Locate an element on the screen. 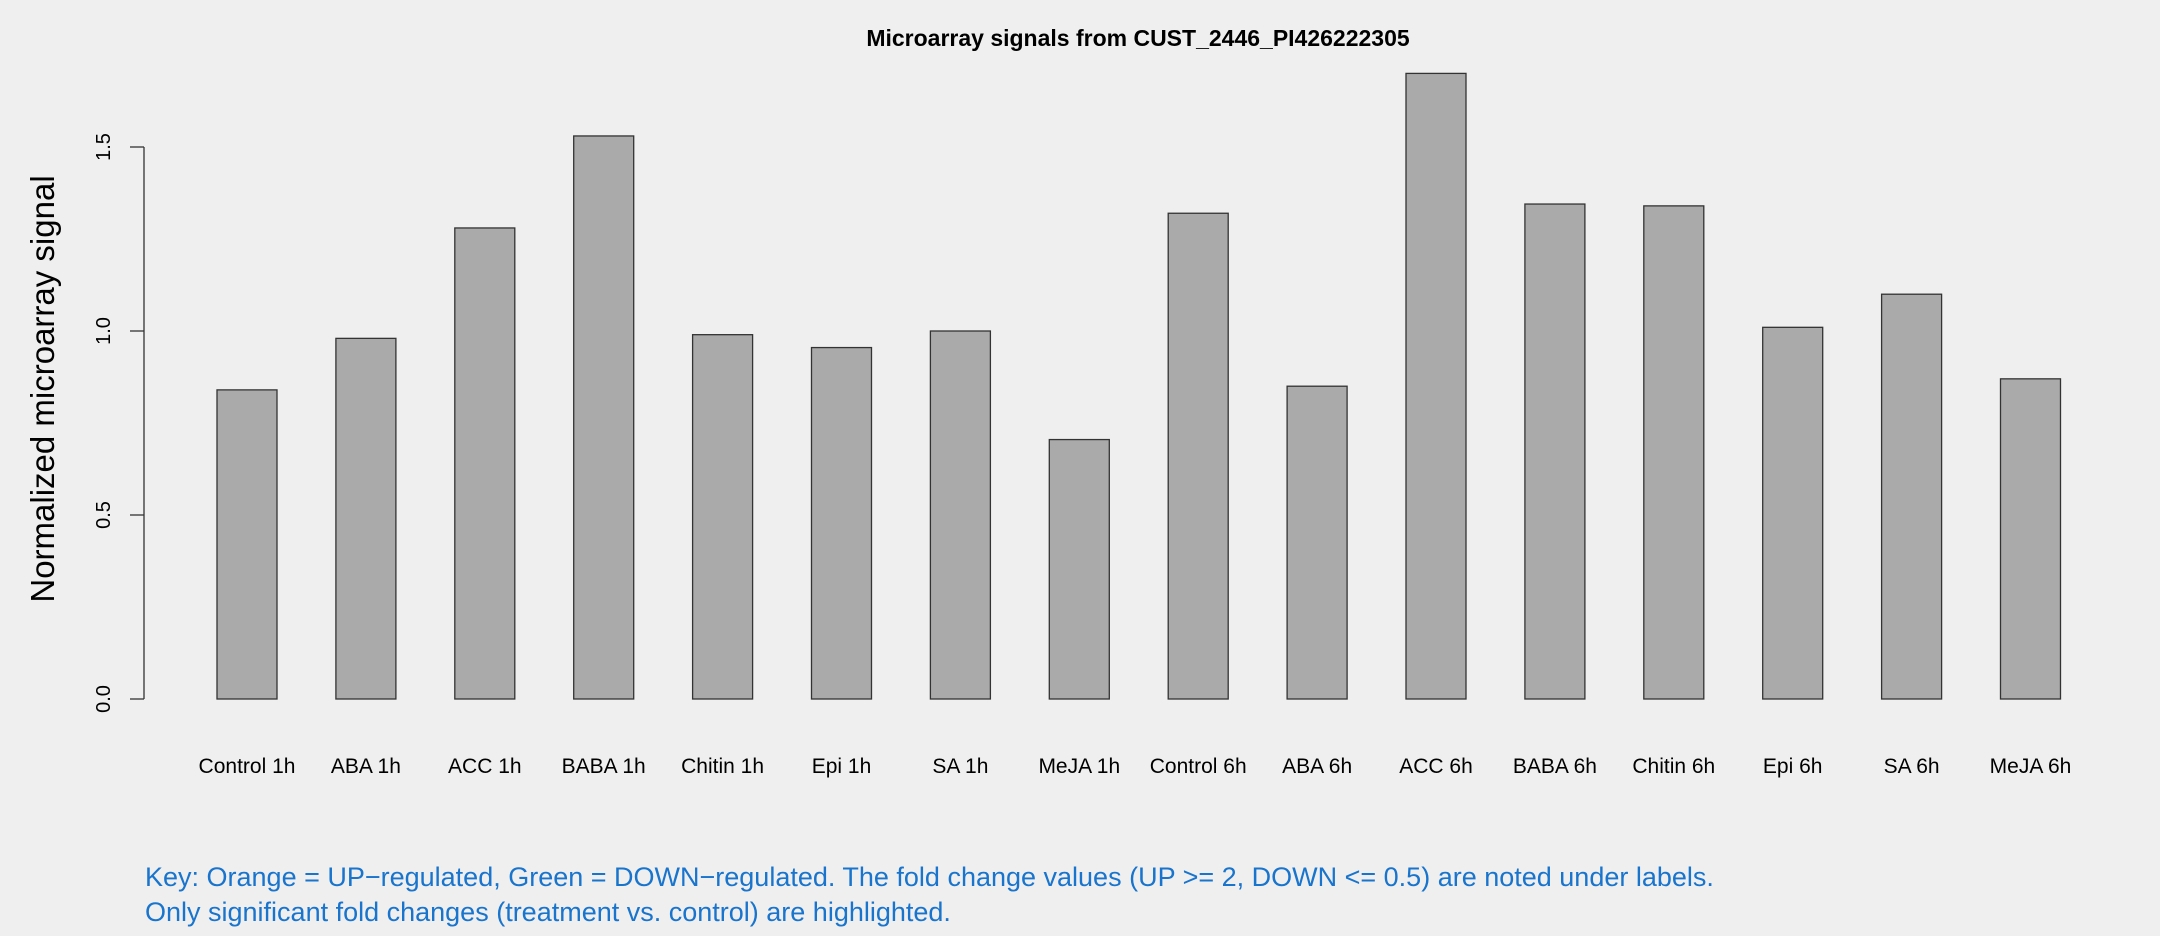  x-tick-label: Chitin 1h is located at coordinates (722, 766).